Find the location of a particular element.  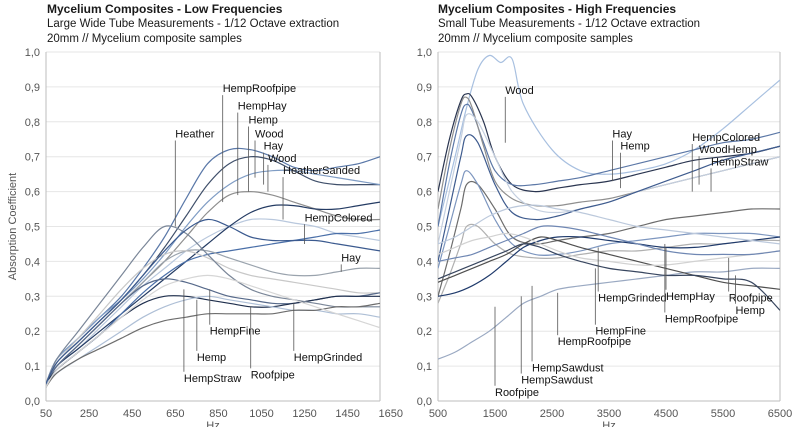

left-annotation-label: HempGrinded is located at coordinates (328, 358).